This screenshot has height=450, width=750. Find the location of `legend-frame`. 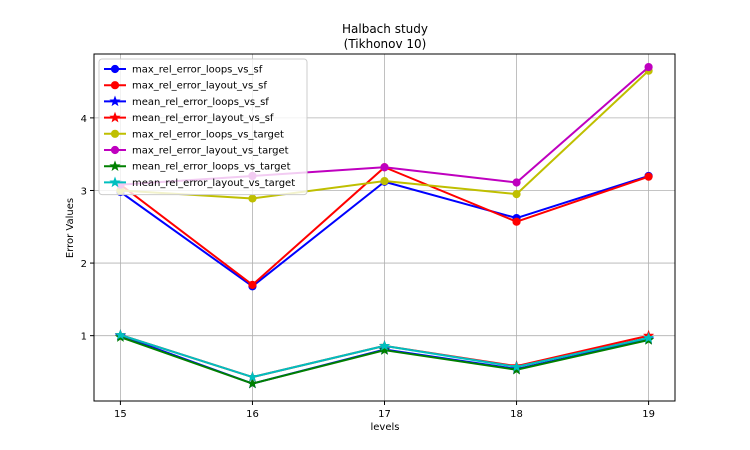

legend-frame is located at coordinates (203, 127).